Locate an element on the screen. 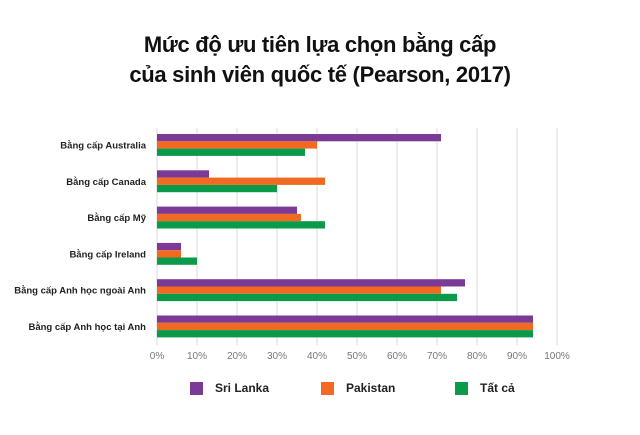  x-tick-label: 70% is located at coordinates (437, 356).